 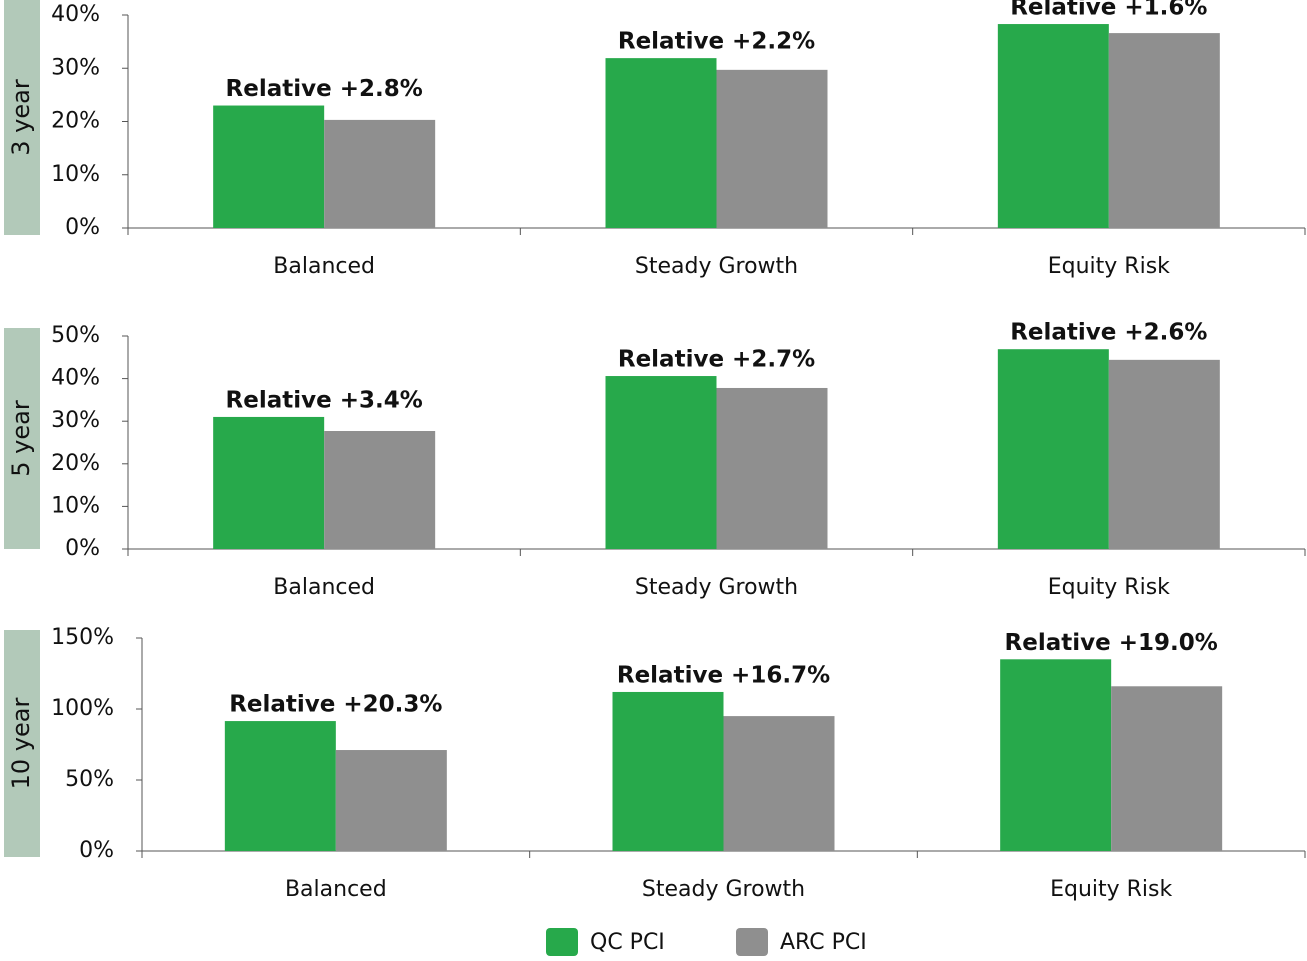 I want to click on annotation: Relative +19.0%, so click(x=1111, y=643).